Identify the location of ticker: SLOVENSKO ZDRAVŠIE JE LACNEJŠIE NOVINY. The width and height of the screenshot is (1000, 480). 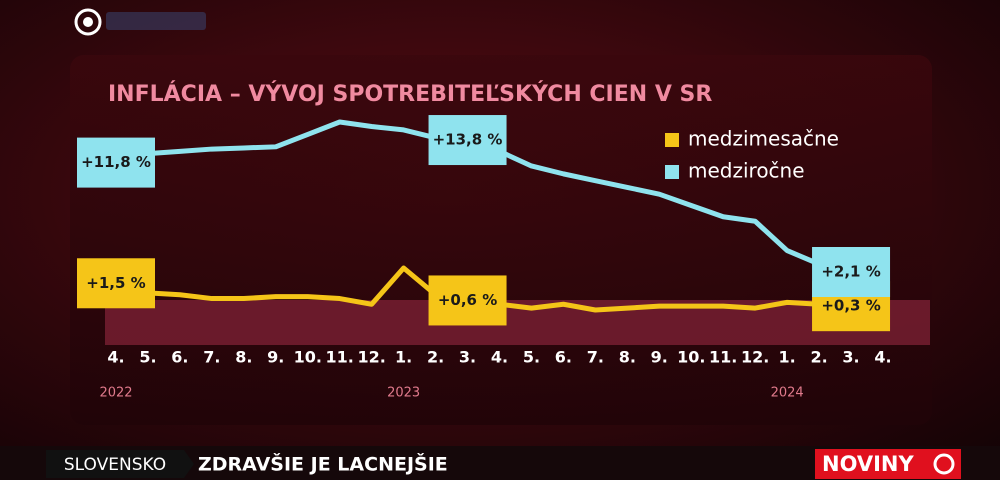
(500, 463).